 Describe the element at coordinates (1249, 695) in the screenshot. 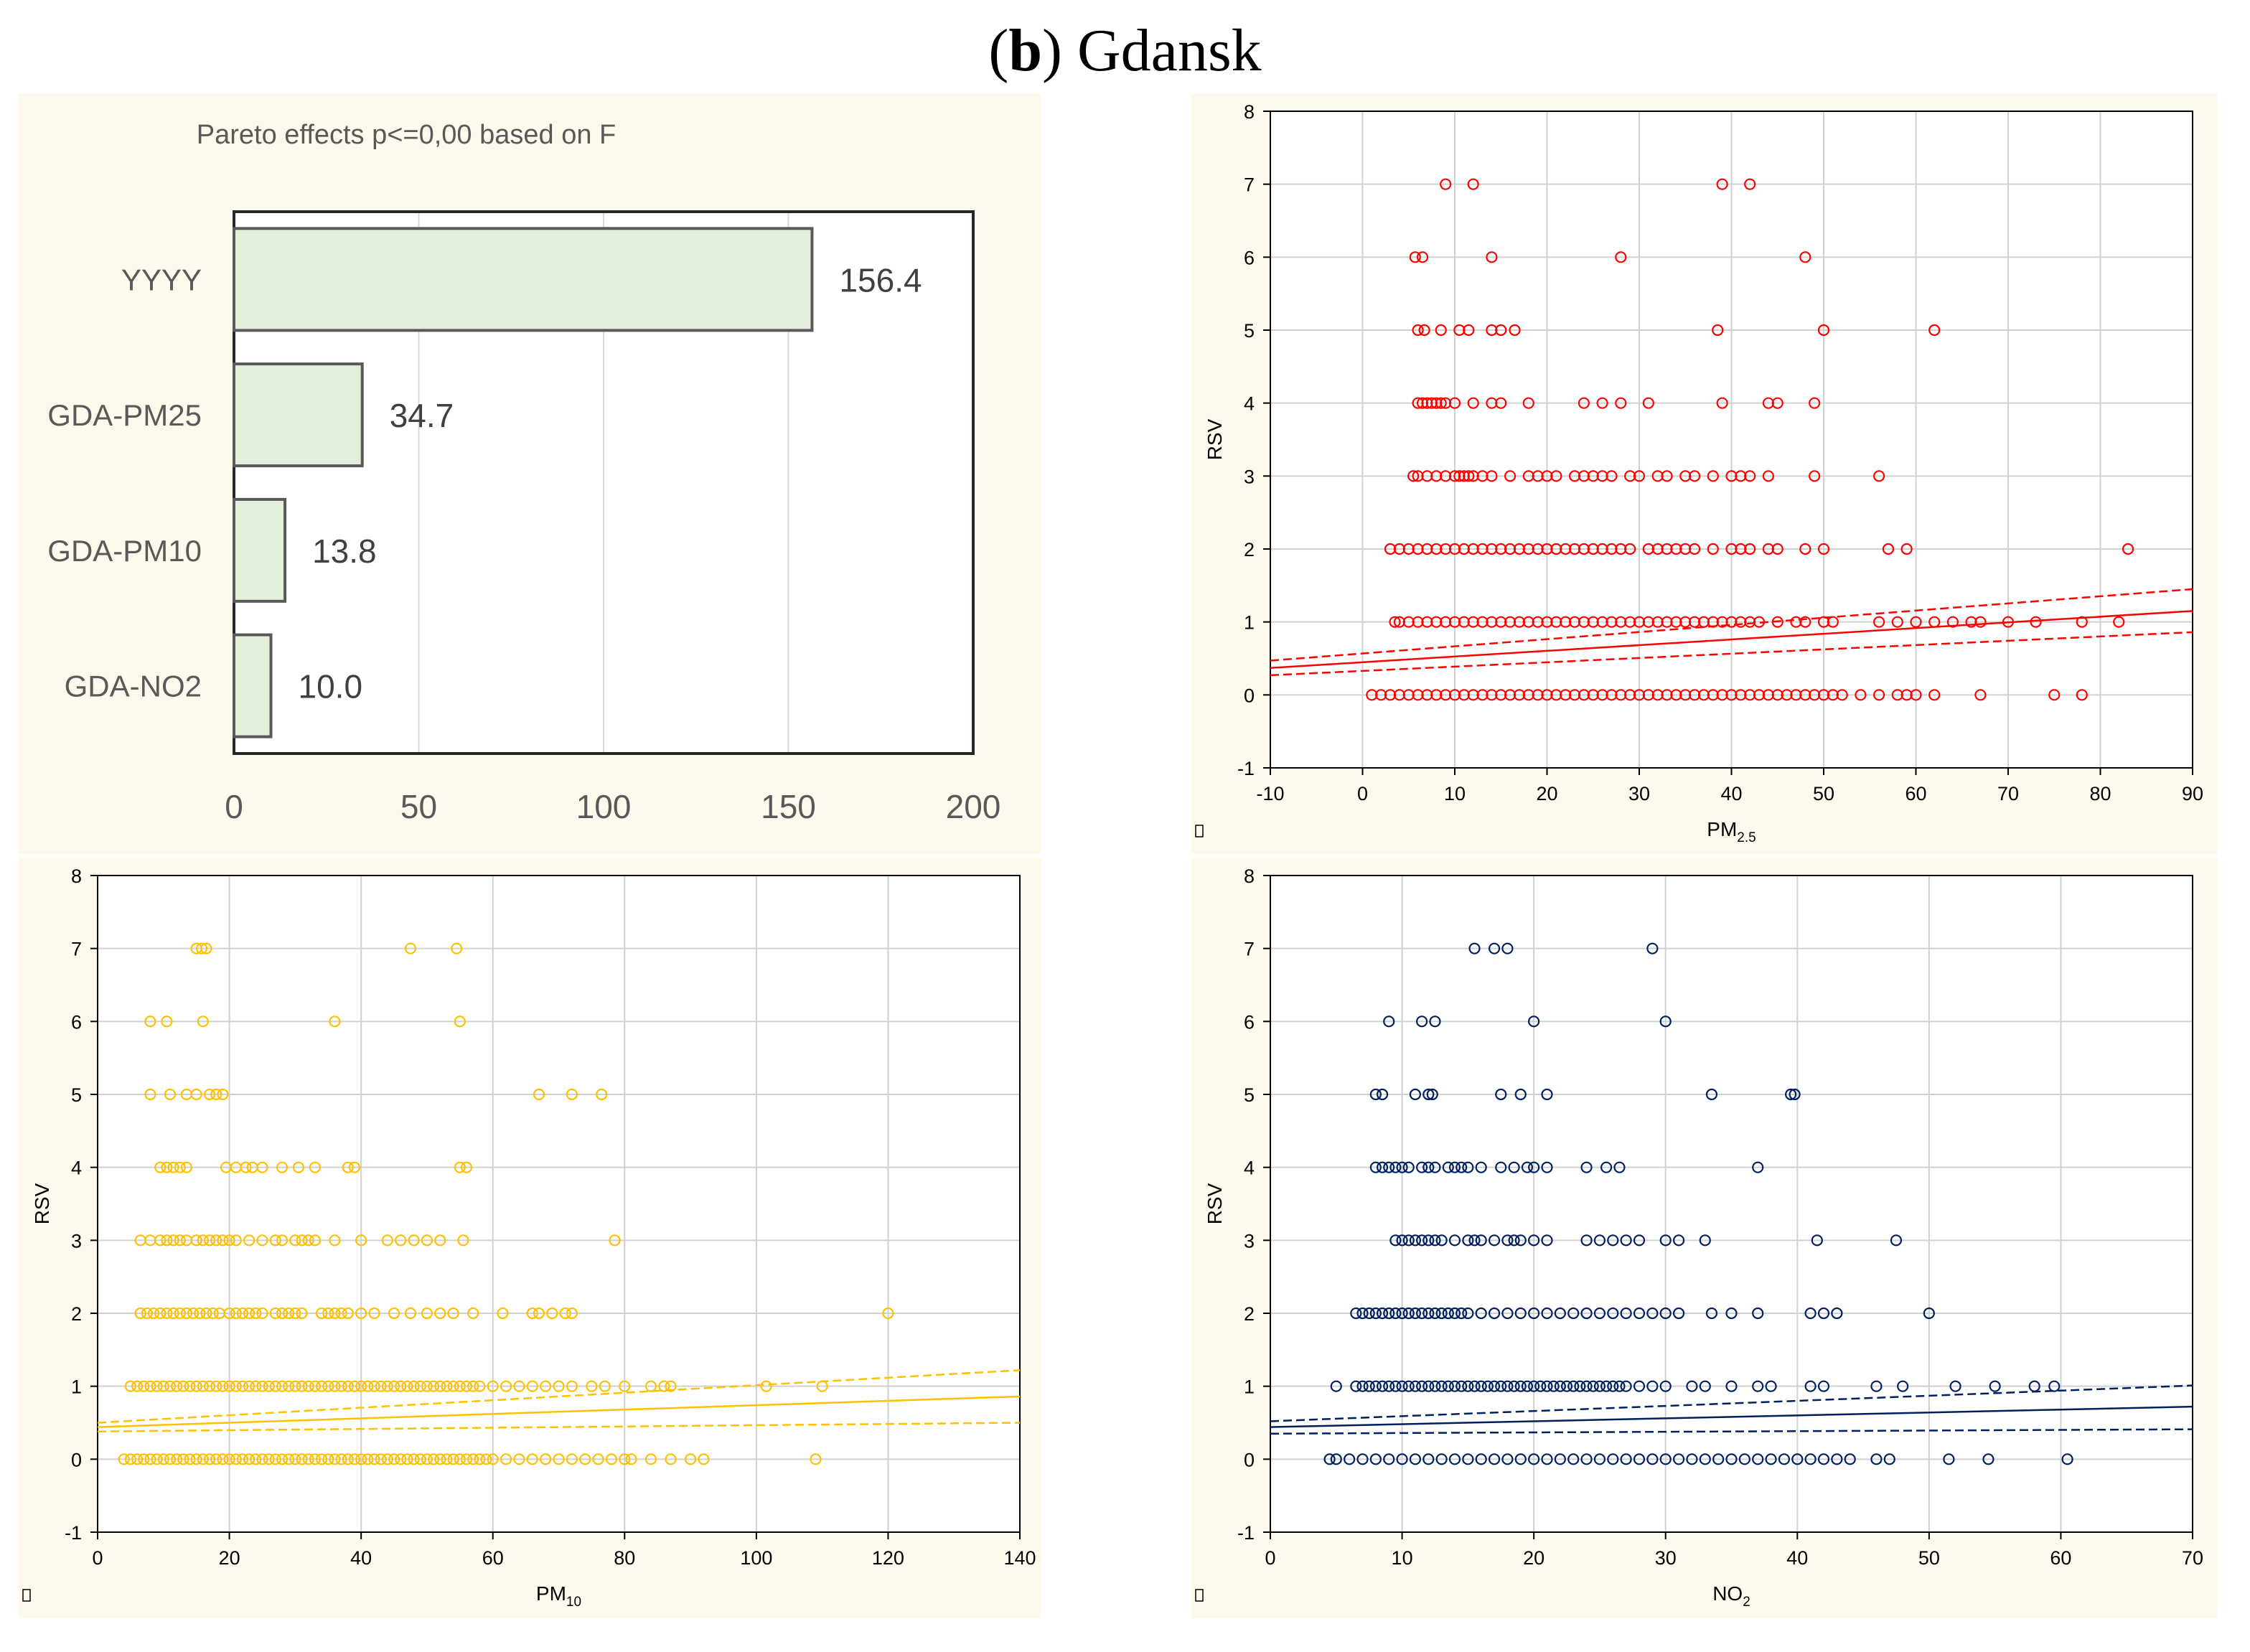

I see `y-tick-label: 0` at that location.